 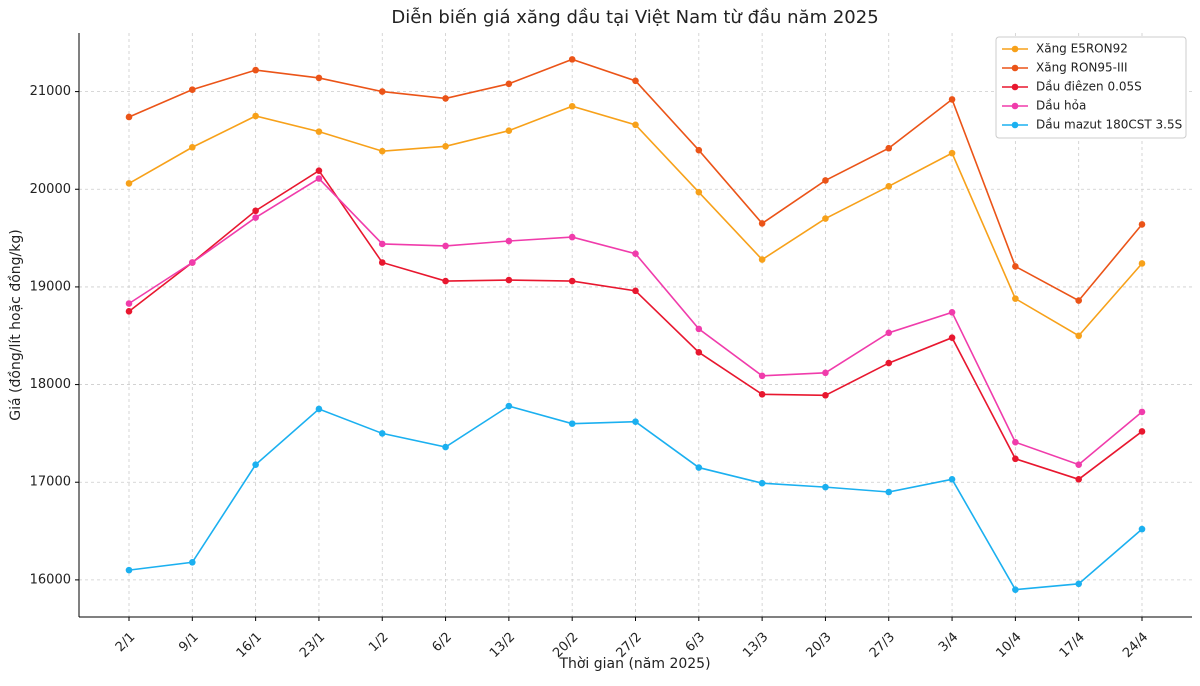 What do you see at coordinates (882, 645) in the screenshot?
I see `x-tick-label: 27/3` at bounding box center [882, 645].